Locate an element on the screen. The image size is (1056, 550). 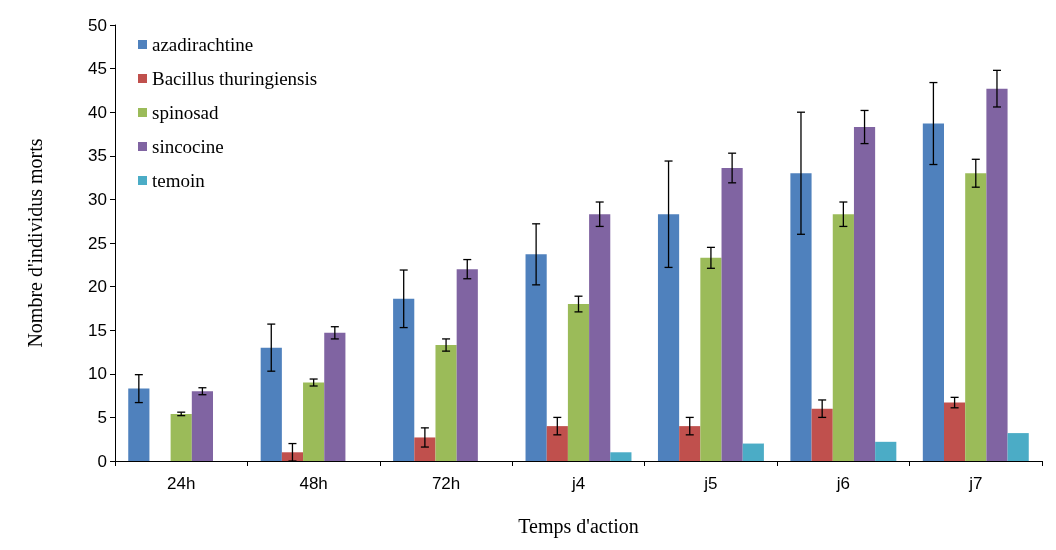
x-tick-label: j7 is located at coordinates (975, 483).